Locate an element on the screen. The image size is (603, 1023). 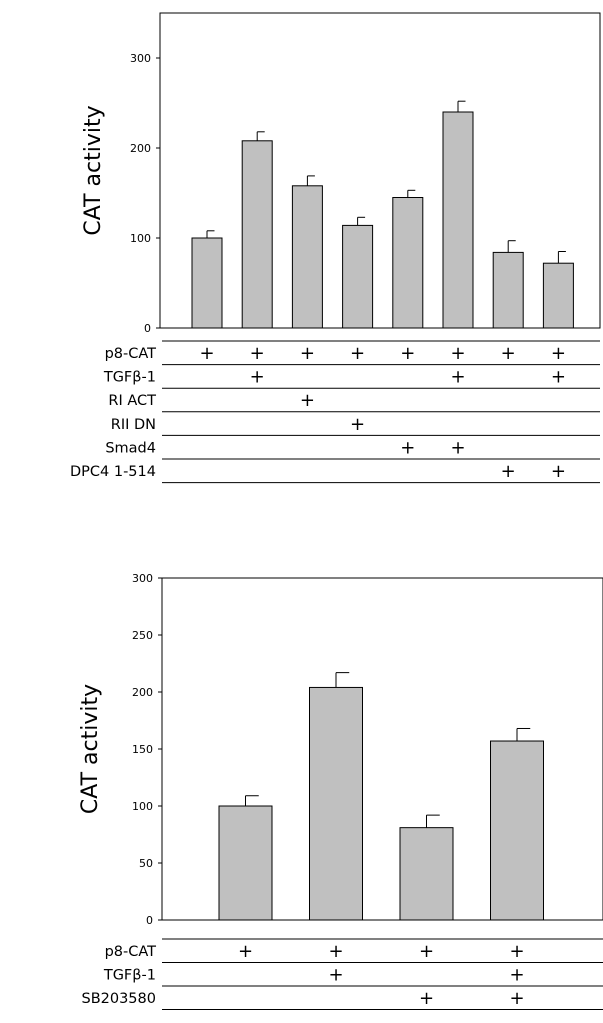
table-row-label: DPC4 1-514 is located at coordinates (113, 472).